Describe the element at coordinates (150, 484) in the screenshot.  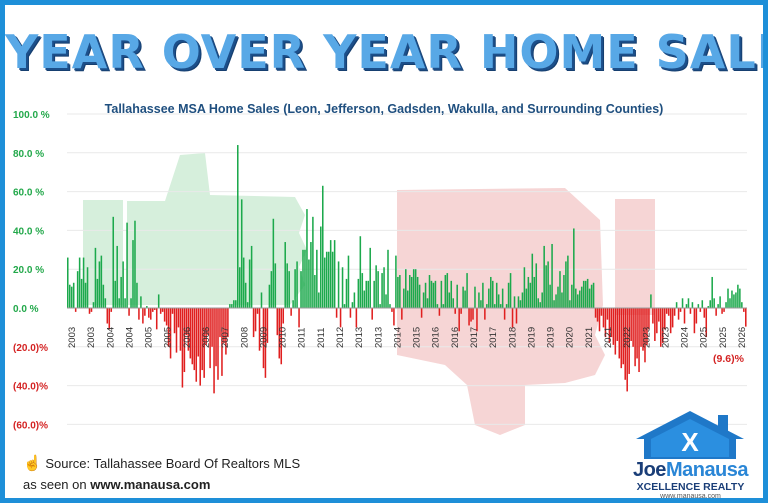
I see `seen-site-link: www.manausa.com` at that location.